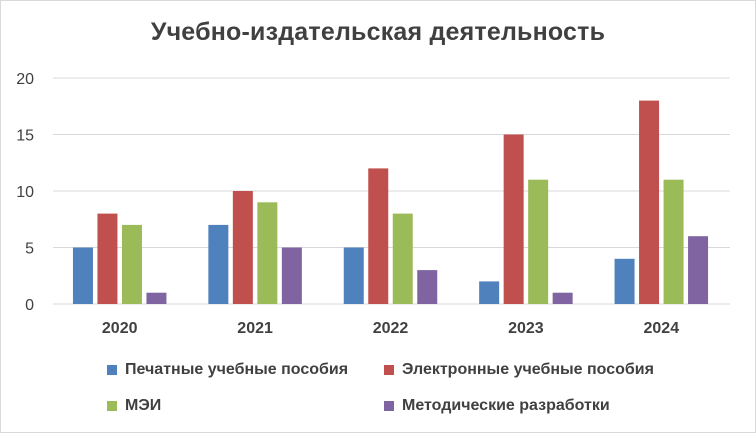 The height and width of the screenshot is (433, 756). Describe the element at coordinates (237, 369) in the screenshot. I see `legend-label: Печатные учебные пособия` at that location.